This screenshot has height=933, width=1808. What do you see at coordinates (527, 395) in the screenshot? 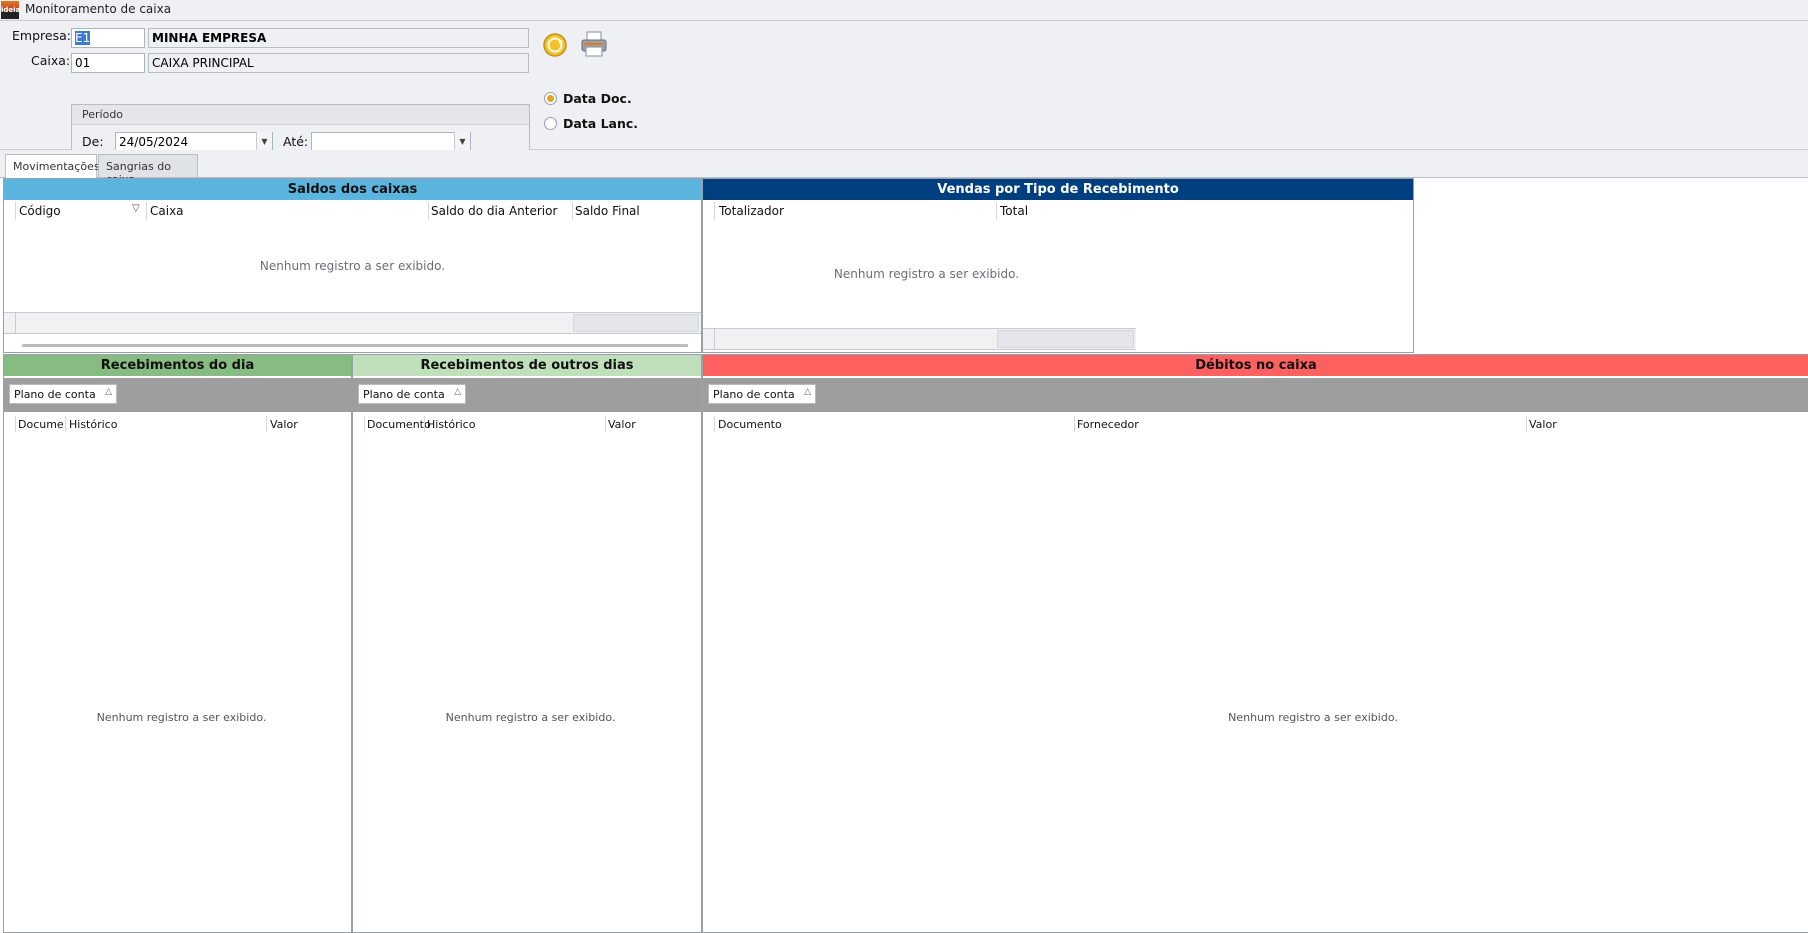
I see `receb-outros-group-bar: Plano de conta △` at bounding box center [527, 395].